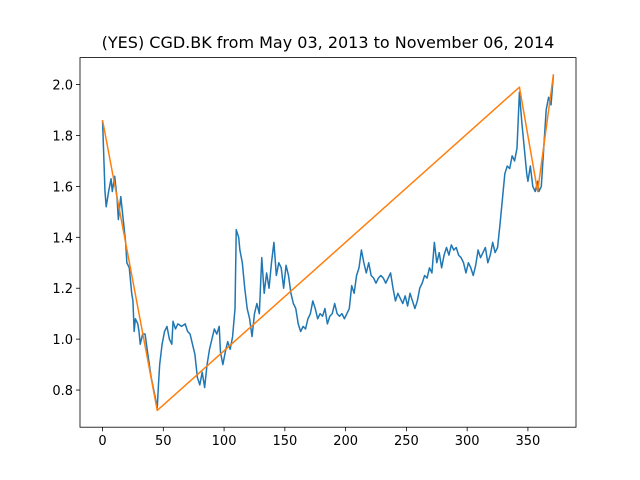 The width and height of the screenshot is (640, 480). I want to click on x-tick-label: 100, so click(224, 441).